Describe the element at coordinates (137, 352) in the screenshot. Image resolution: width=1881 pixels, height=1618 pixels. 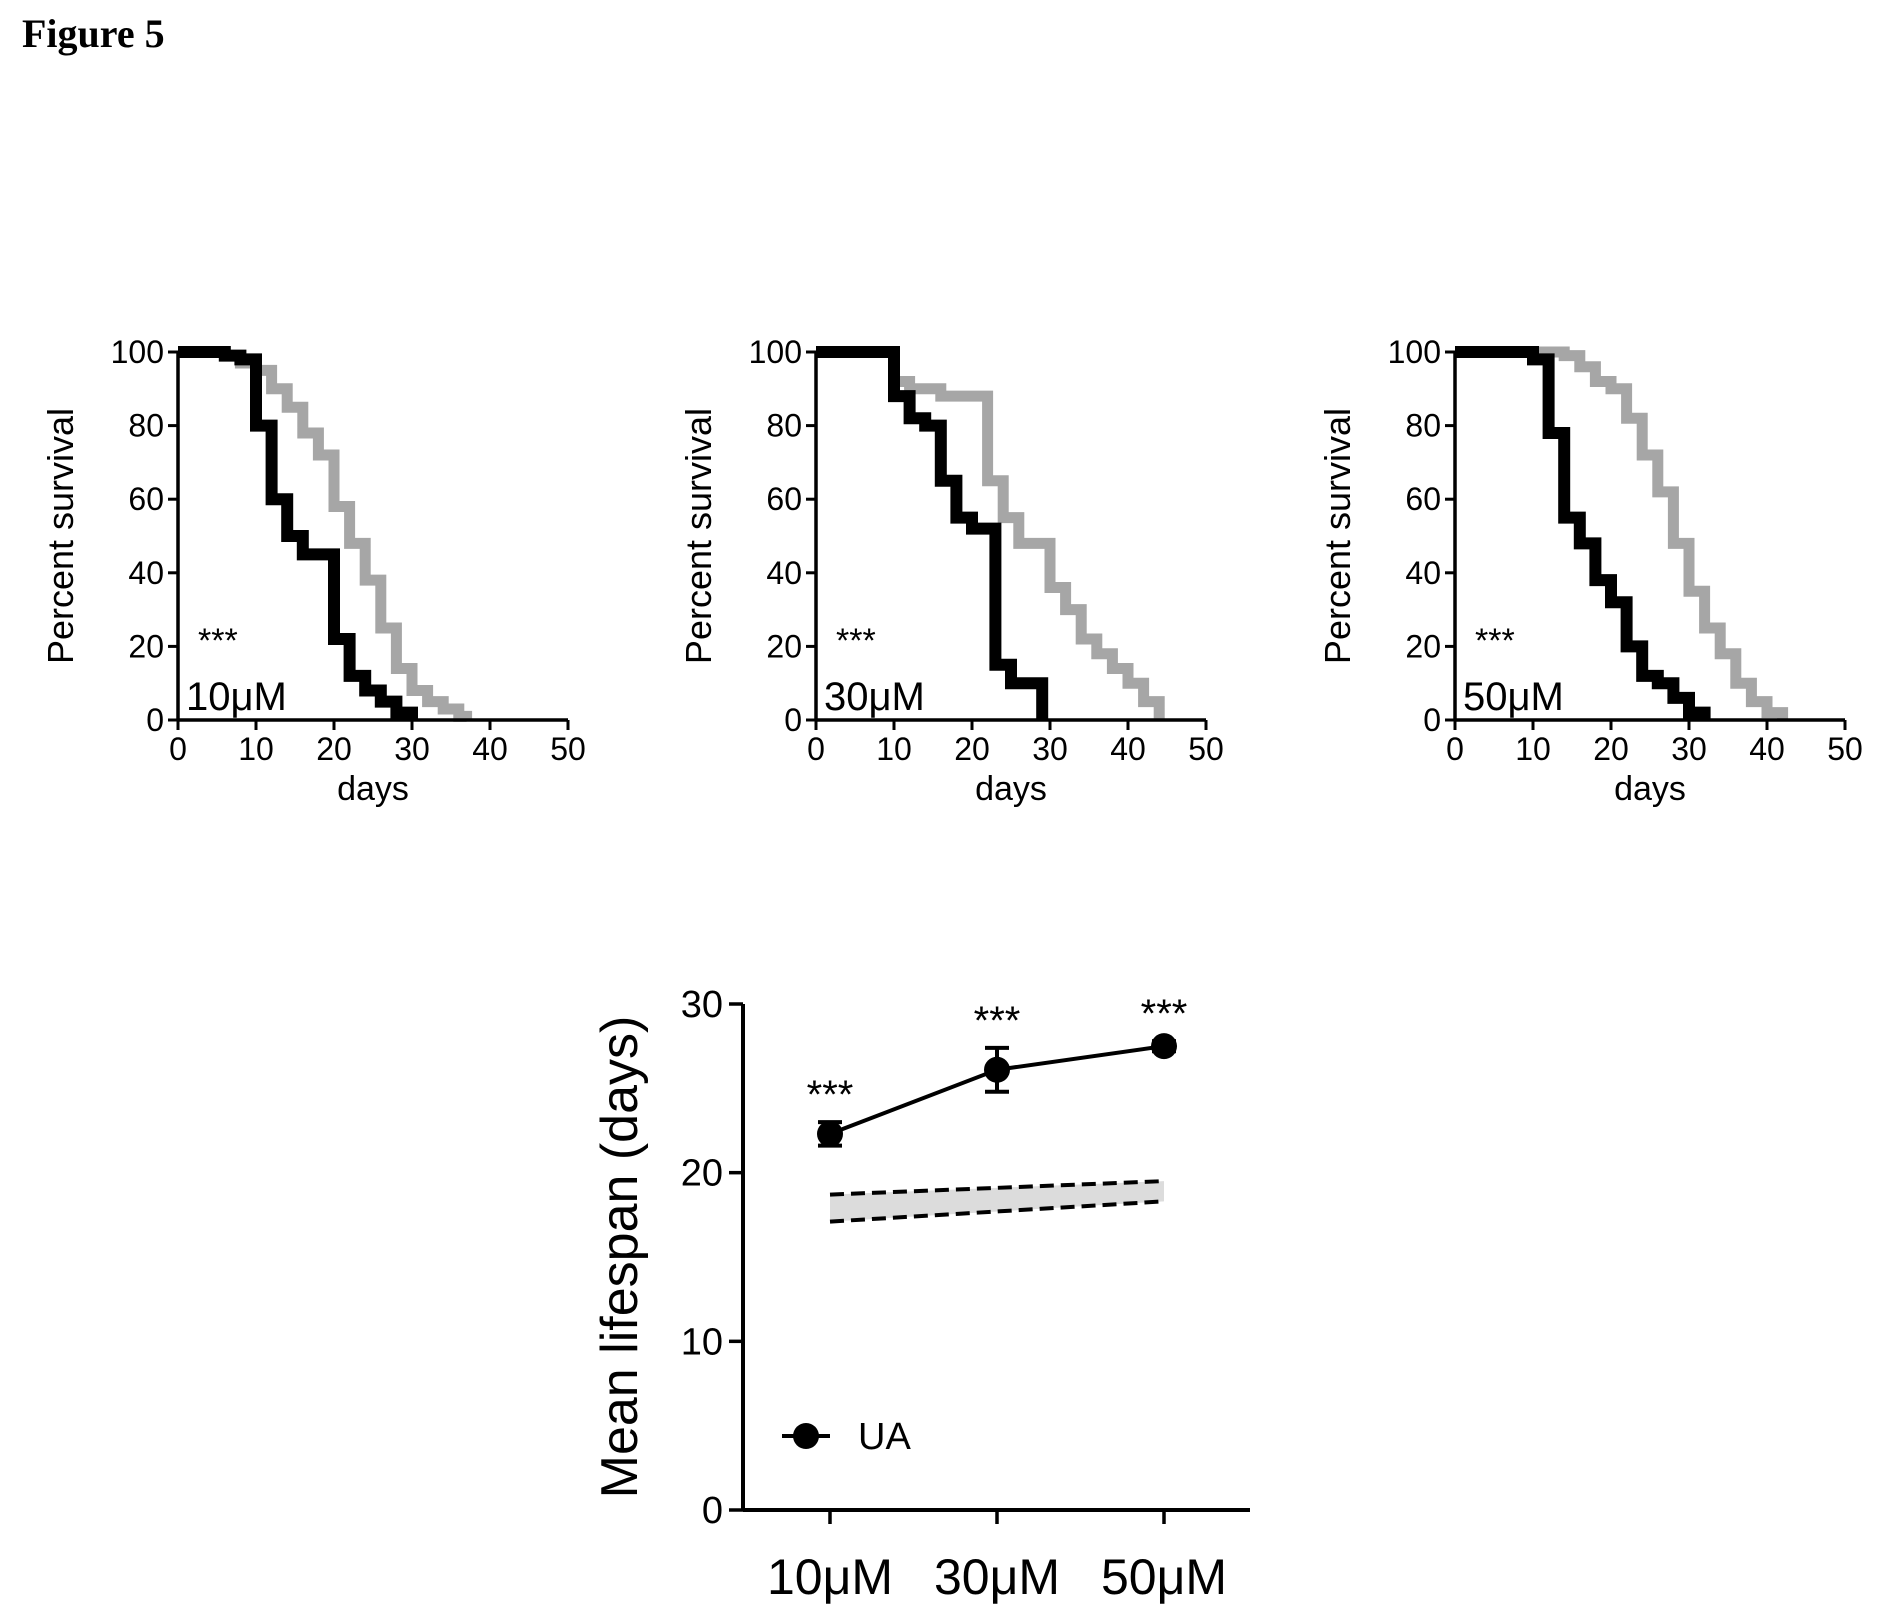
I see `survival-1-y-tick-label: 100` at that location.